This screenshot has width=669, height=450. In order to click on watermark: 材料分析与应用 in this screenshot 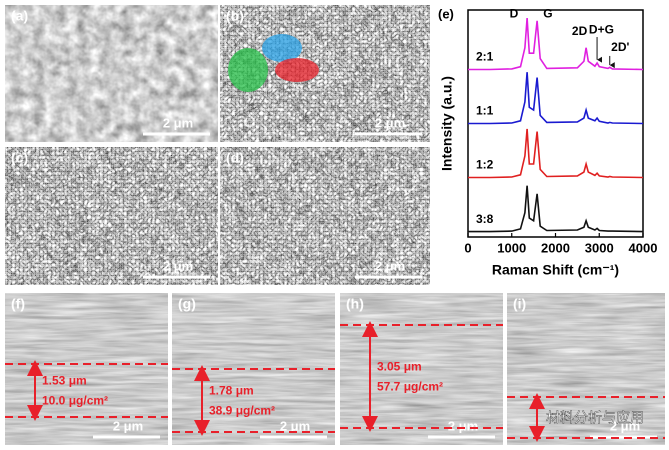, I will do `click(595, 418)`.